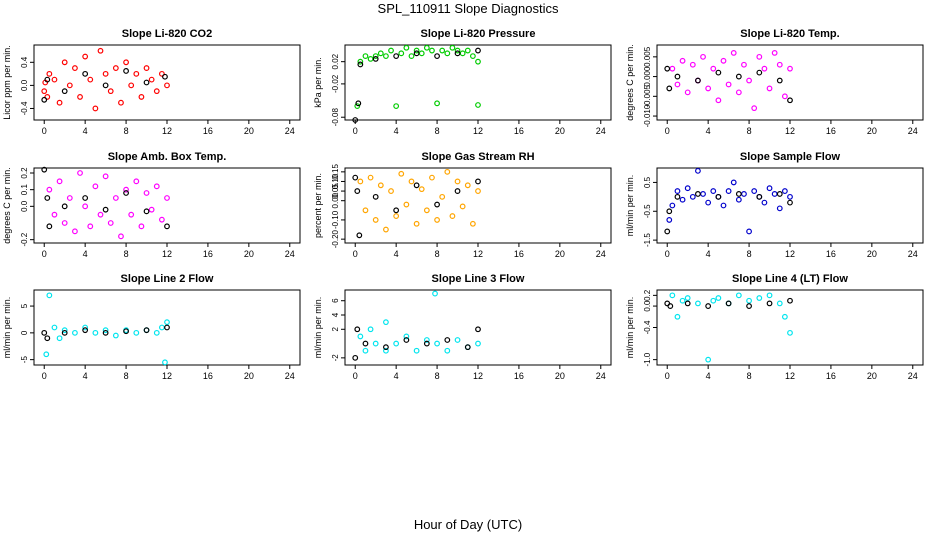  Describe the element at coordinates (24, 62) in the screenshot. I see `y-tick-label: 0.4` at that location.